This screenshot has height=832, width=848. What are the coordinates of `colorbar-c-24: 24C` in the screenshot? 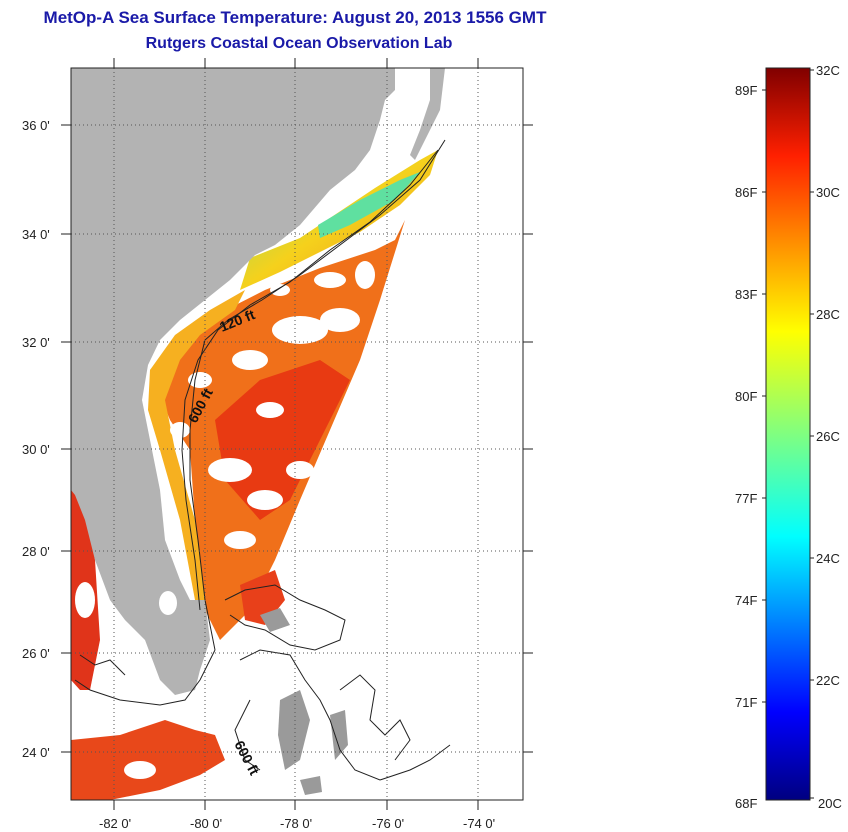 It's located at (828, 558).